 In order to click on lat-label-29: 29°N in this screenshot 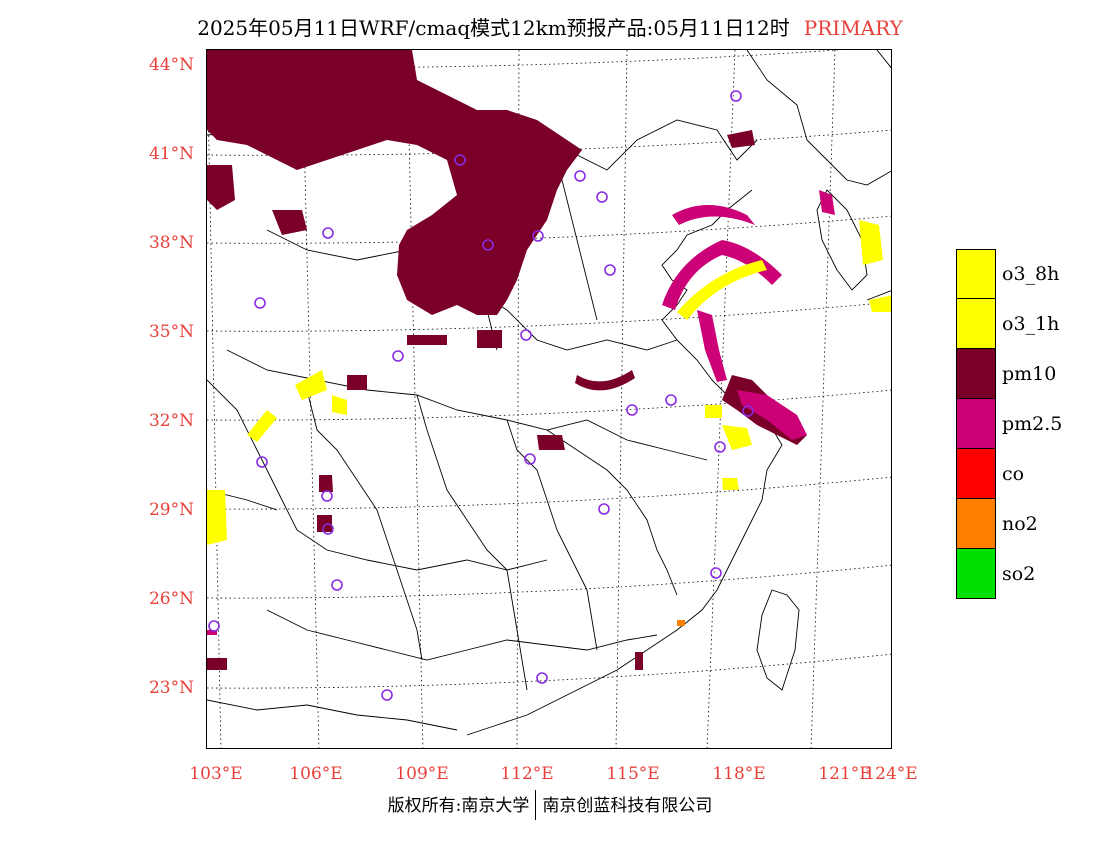, I will do `click(171, 510)`.